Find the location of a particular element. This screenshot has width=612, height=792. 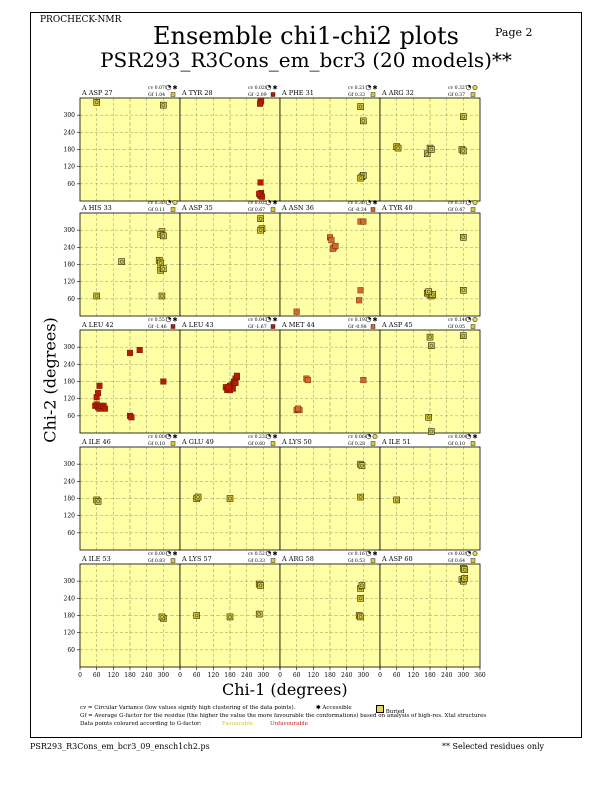

gf-value: Gf 0.11 is located at coordinates (156, 210).